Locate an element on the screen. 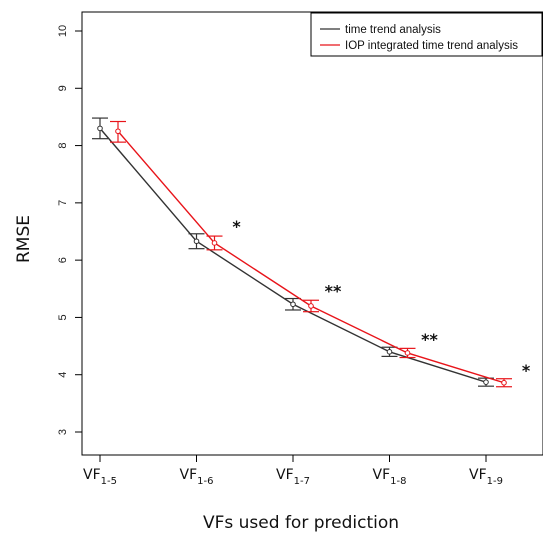 The image size is (543, 535). x-tick-label: VF1-9 is located at coordinates (486, 477).